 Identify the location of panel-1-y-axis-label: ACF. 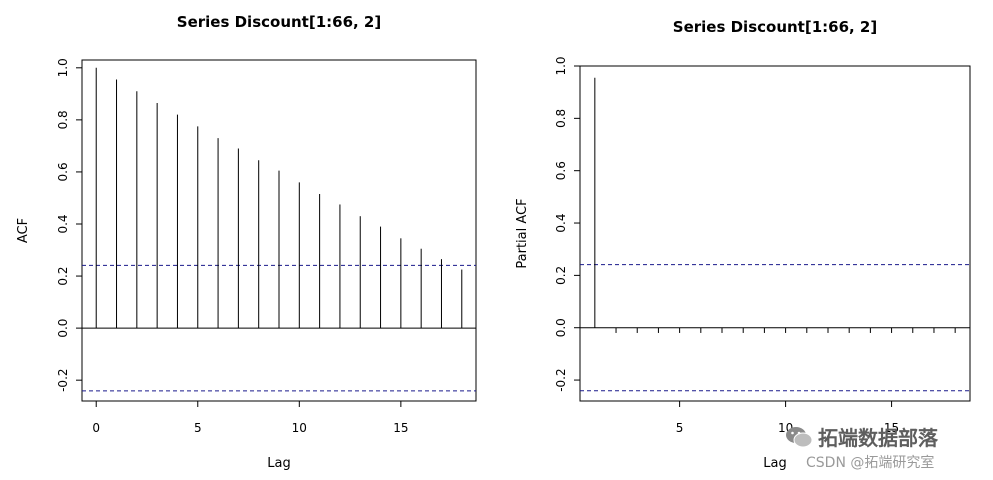
(23, 230).